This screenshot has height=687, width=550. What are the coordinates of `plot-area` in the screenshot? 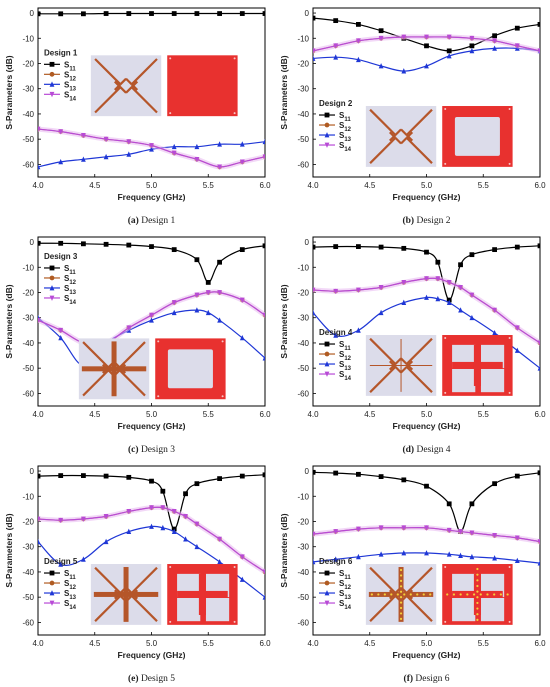 It's located at (151, 321).